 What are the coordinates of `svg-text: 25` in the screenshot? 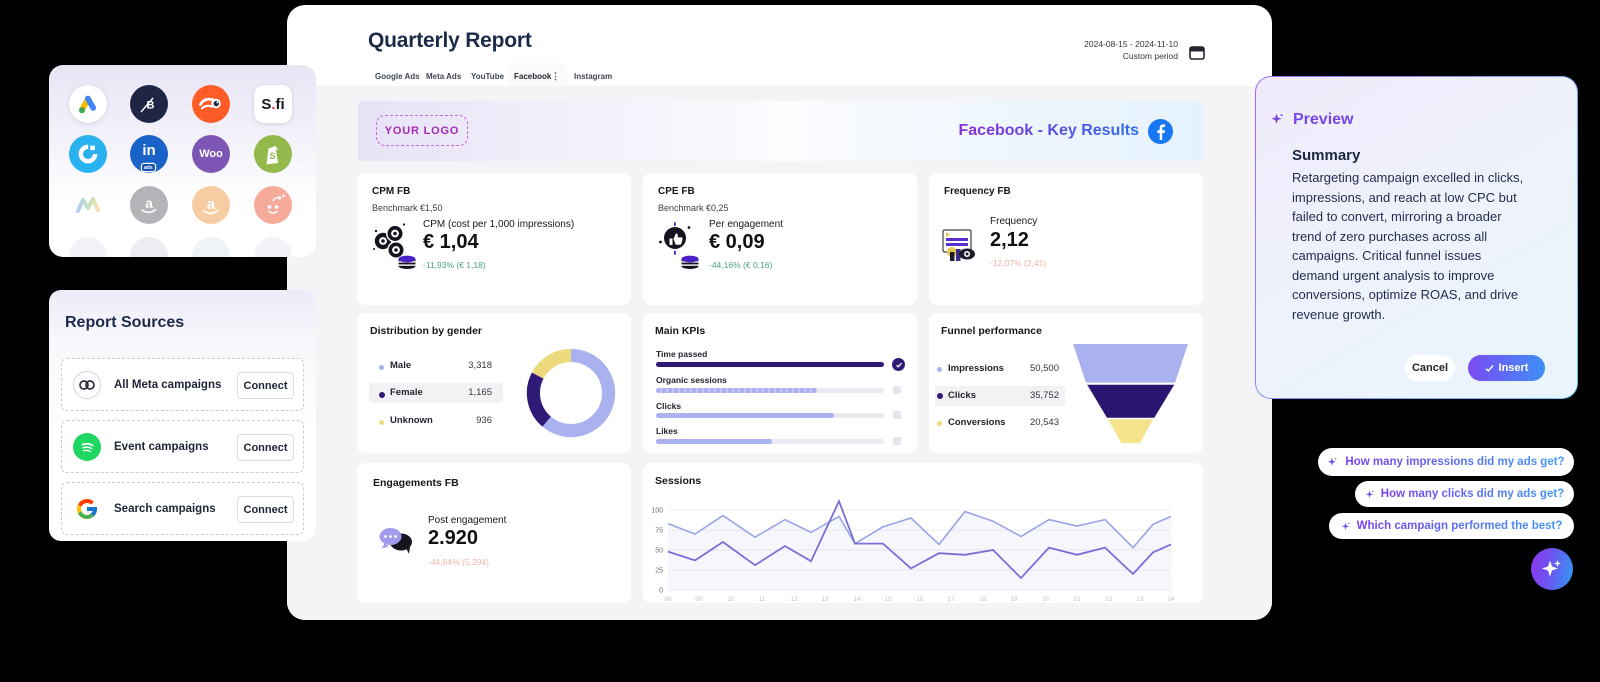 It's located at (659, 571).